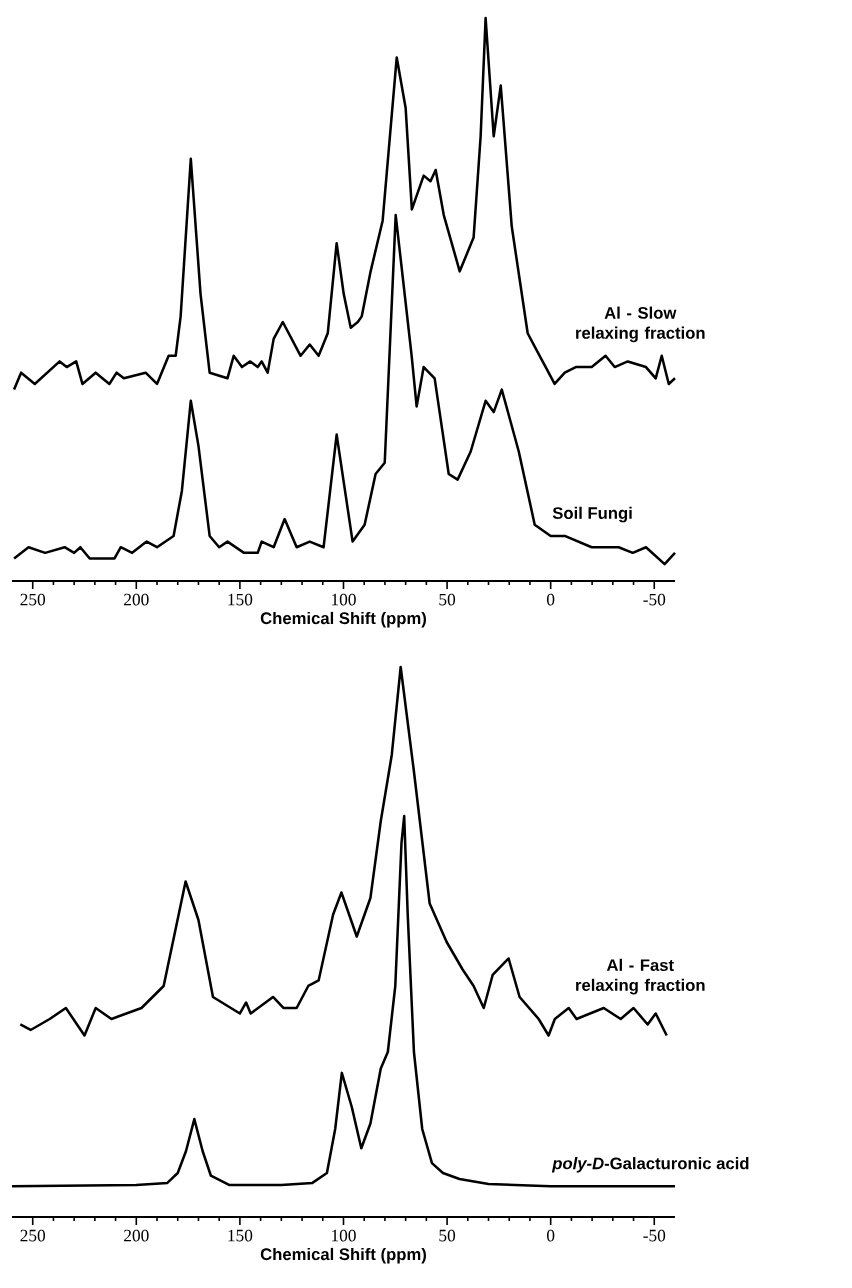  I want to click on series-label: Soil Fungi, so click(592, 514).